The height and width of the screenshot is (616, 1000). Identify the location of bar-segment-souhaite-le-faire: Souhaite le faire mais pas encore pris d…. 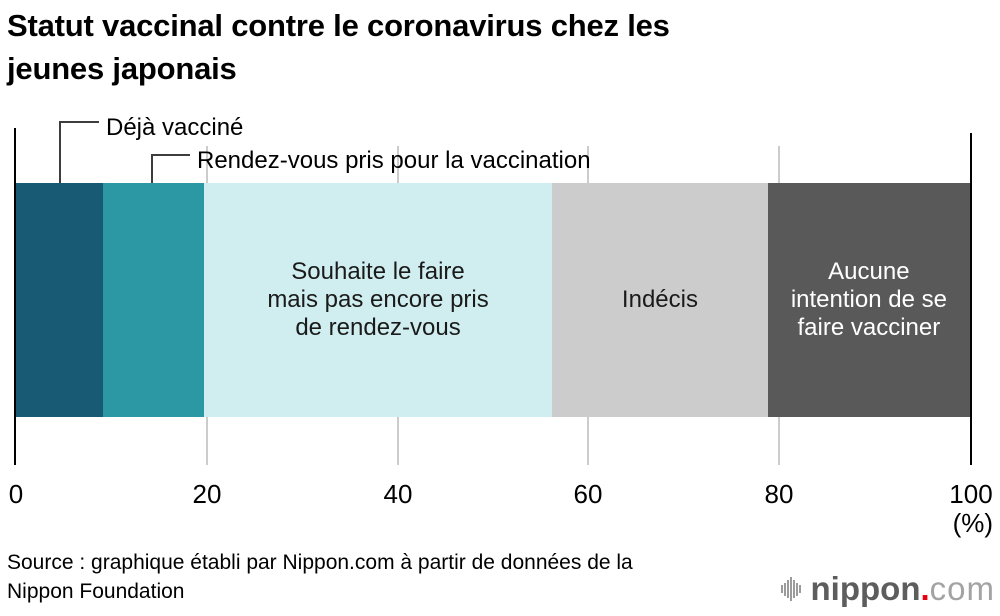
(378, 300).